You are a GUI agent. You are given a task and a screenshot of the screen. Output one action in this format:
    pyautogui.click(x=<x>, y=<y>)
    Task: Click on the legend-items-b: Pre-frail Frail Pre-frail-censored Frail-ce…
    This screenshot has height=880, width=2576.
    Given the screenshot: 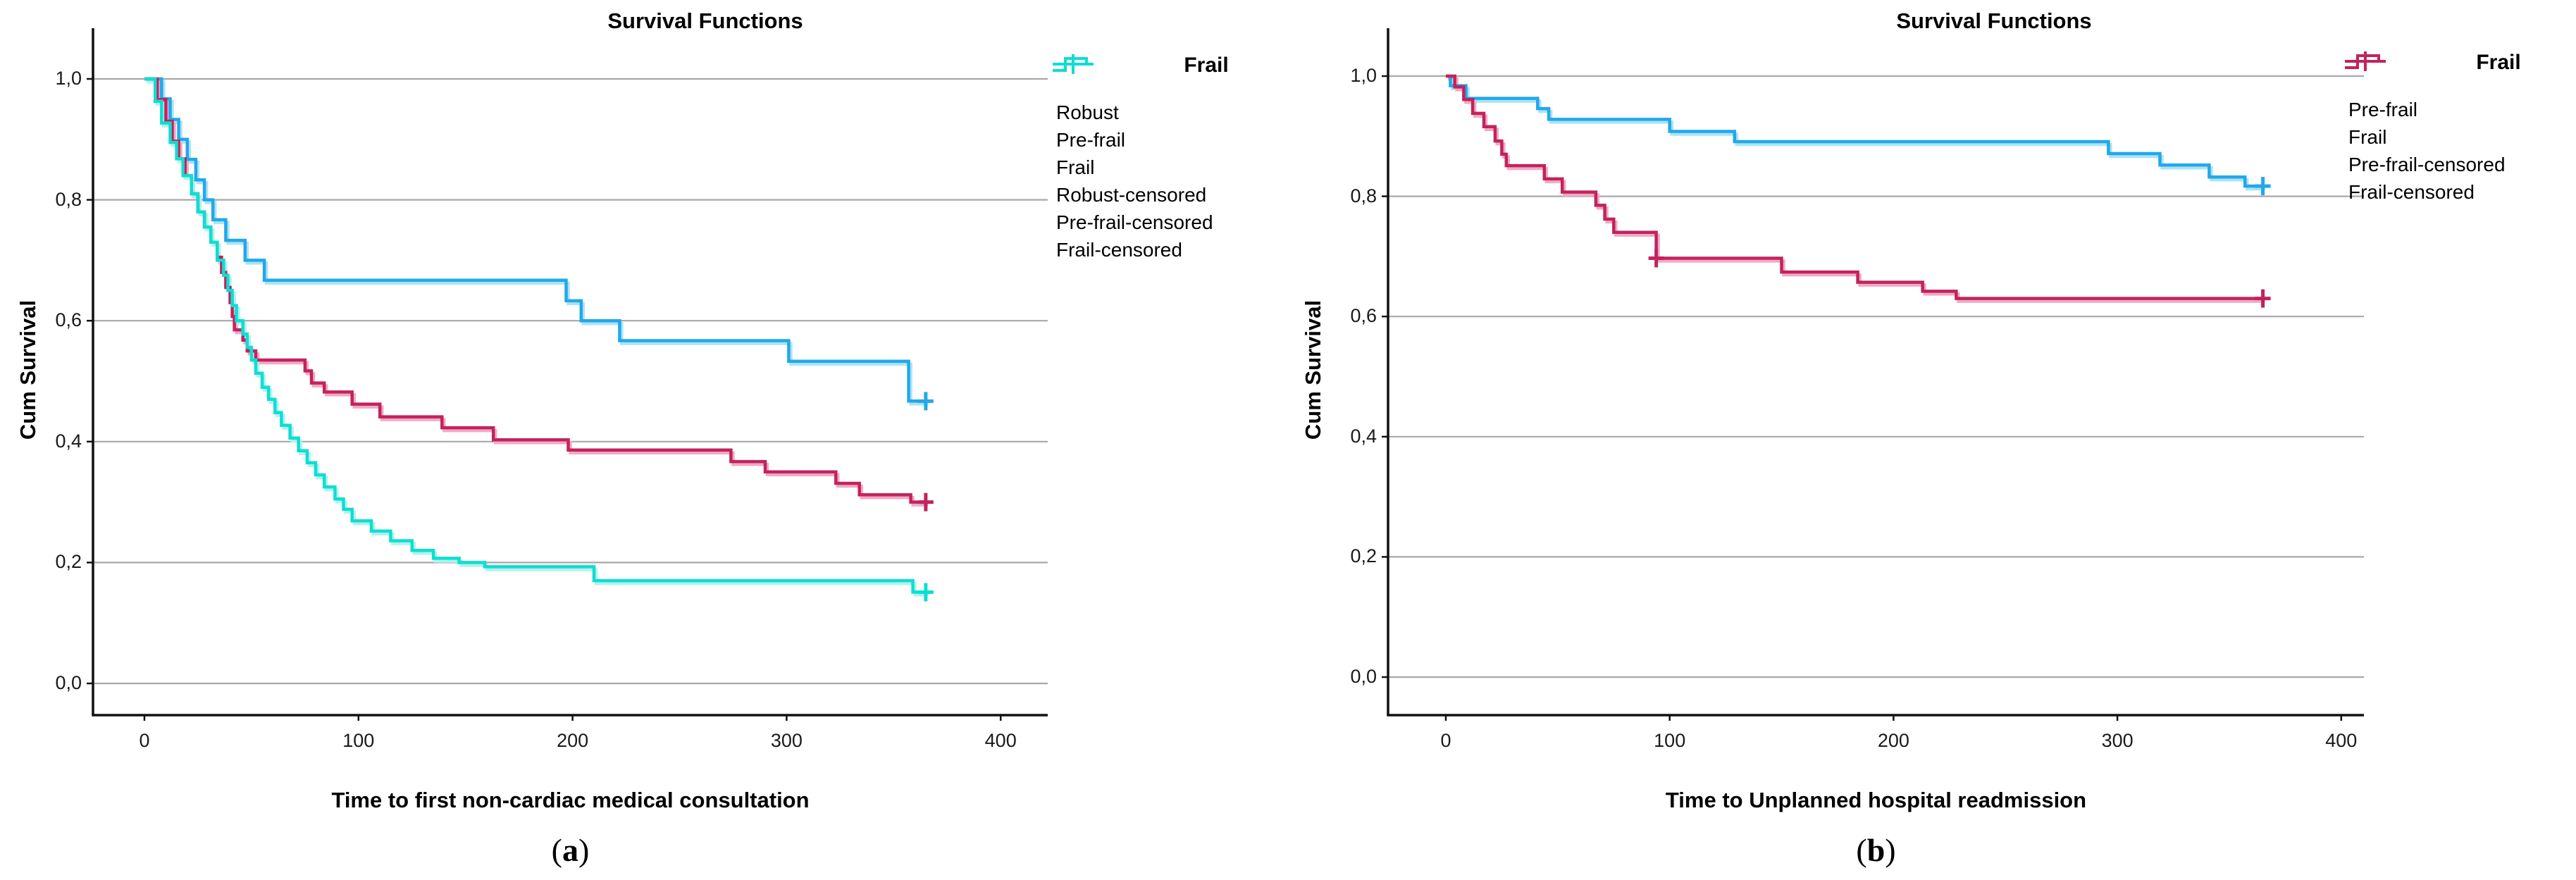 What is the action you would take?
    pyautogui.click(x=2459, y=129)
    